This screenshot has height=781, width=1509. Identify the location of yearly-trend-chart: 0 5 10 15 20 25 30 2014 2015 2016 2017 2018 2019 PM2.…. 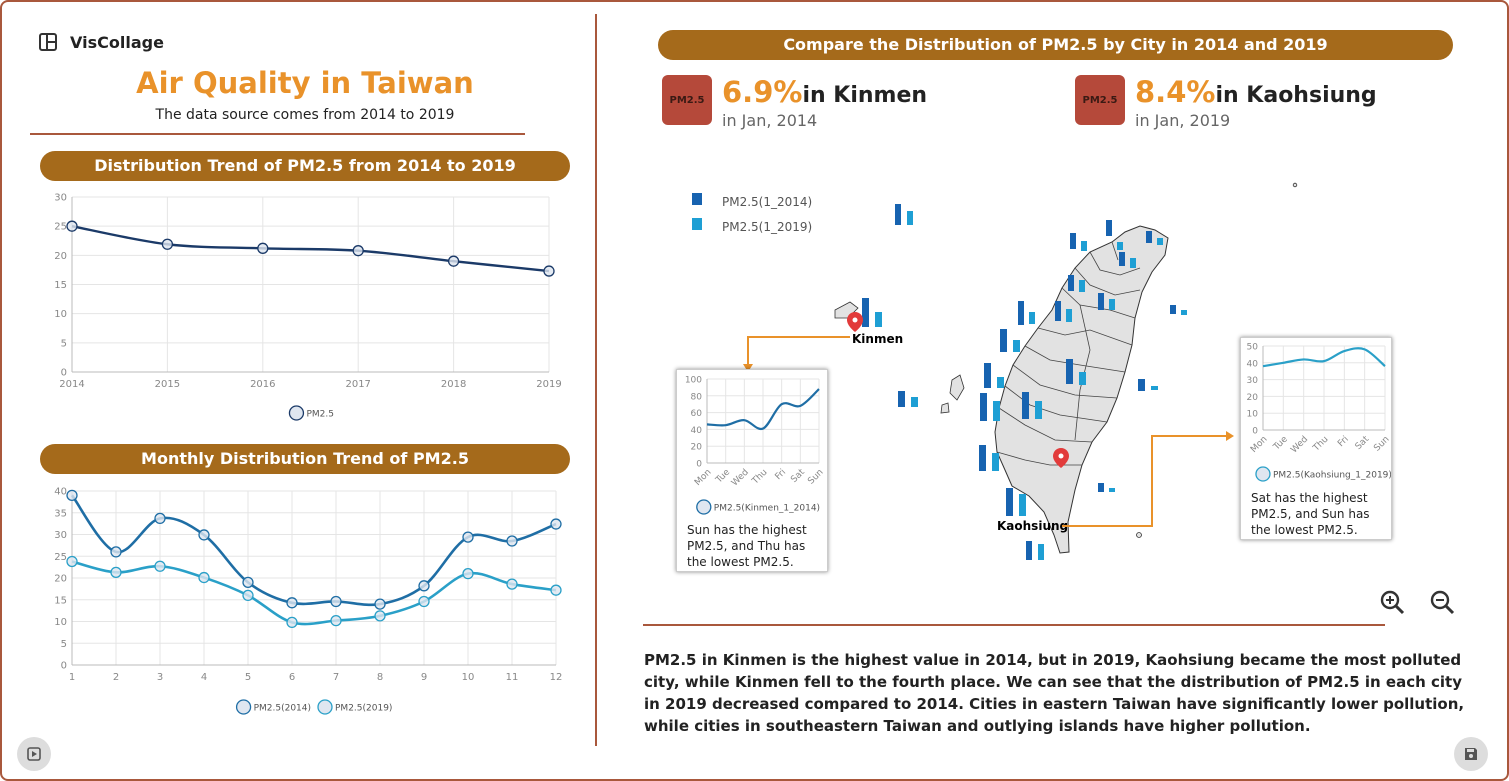
(308, 307).